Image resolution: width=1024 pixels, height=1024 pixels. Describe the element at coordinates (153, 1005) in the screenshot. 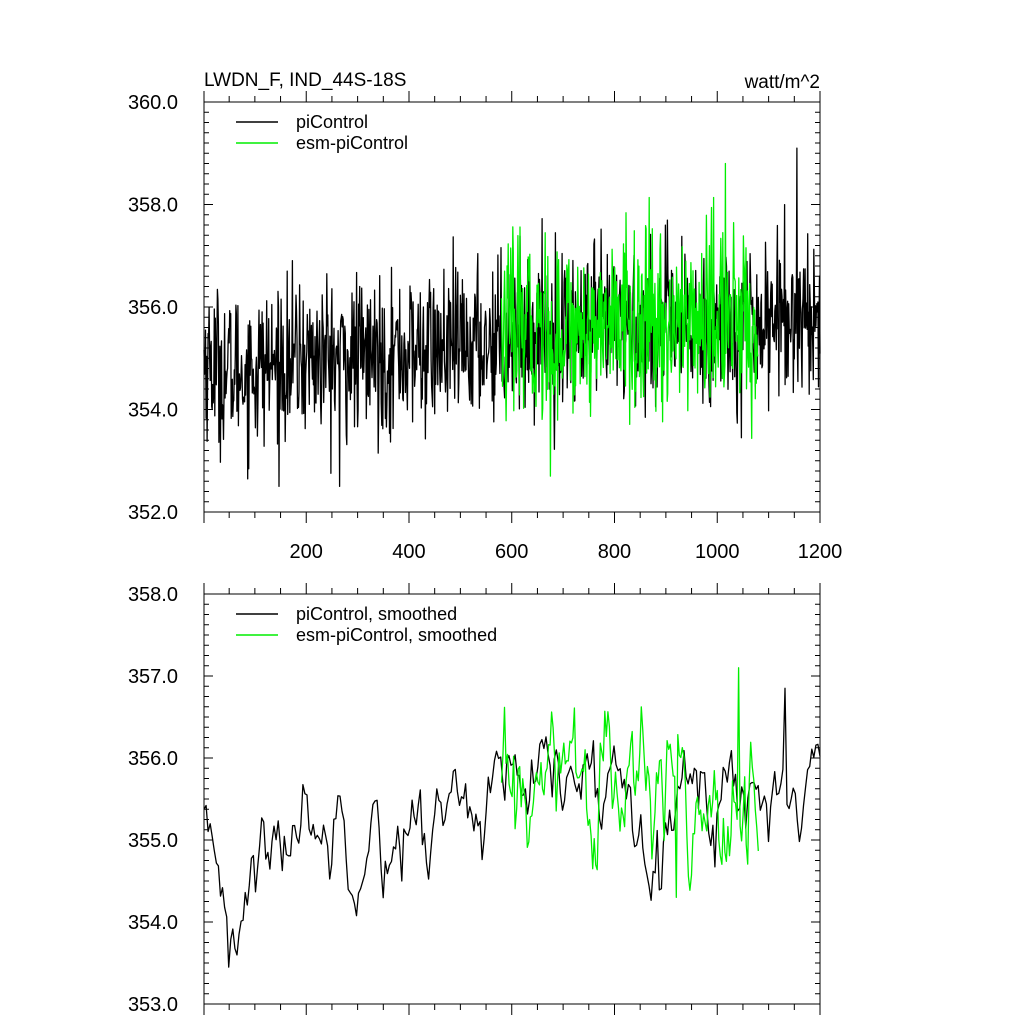

I see `y-tick-label: 353.0` at that location.